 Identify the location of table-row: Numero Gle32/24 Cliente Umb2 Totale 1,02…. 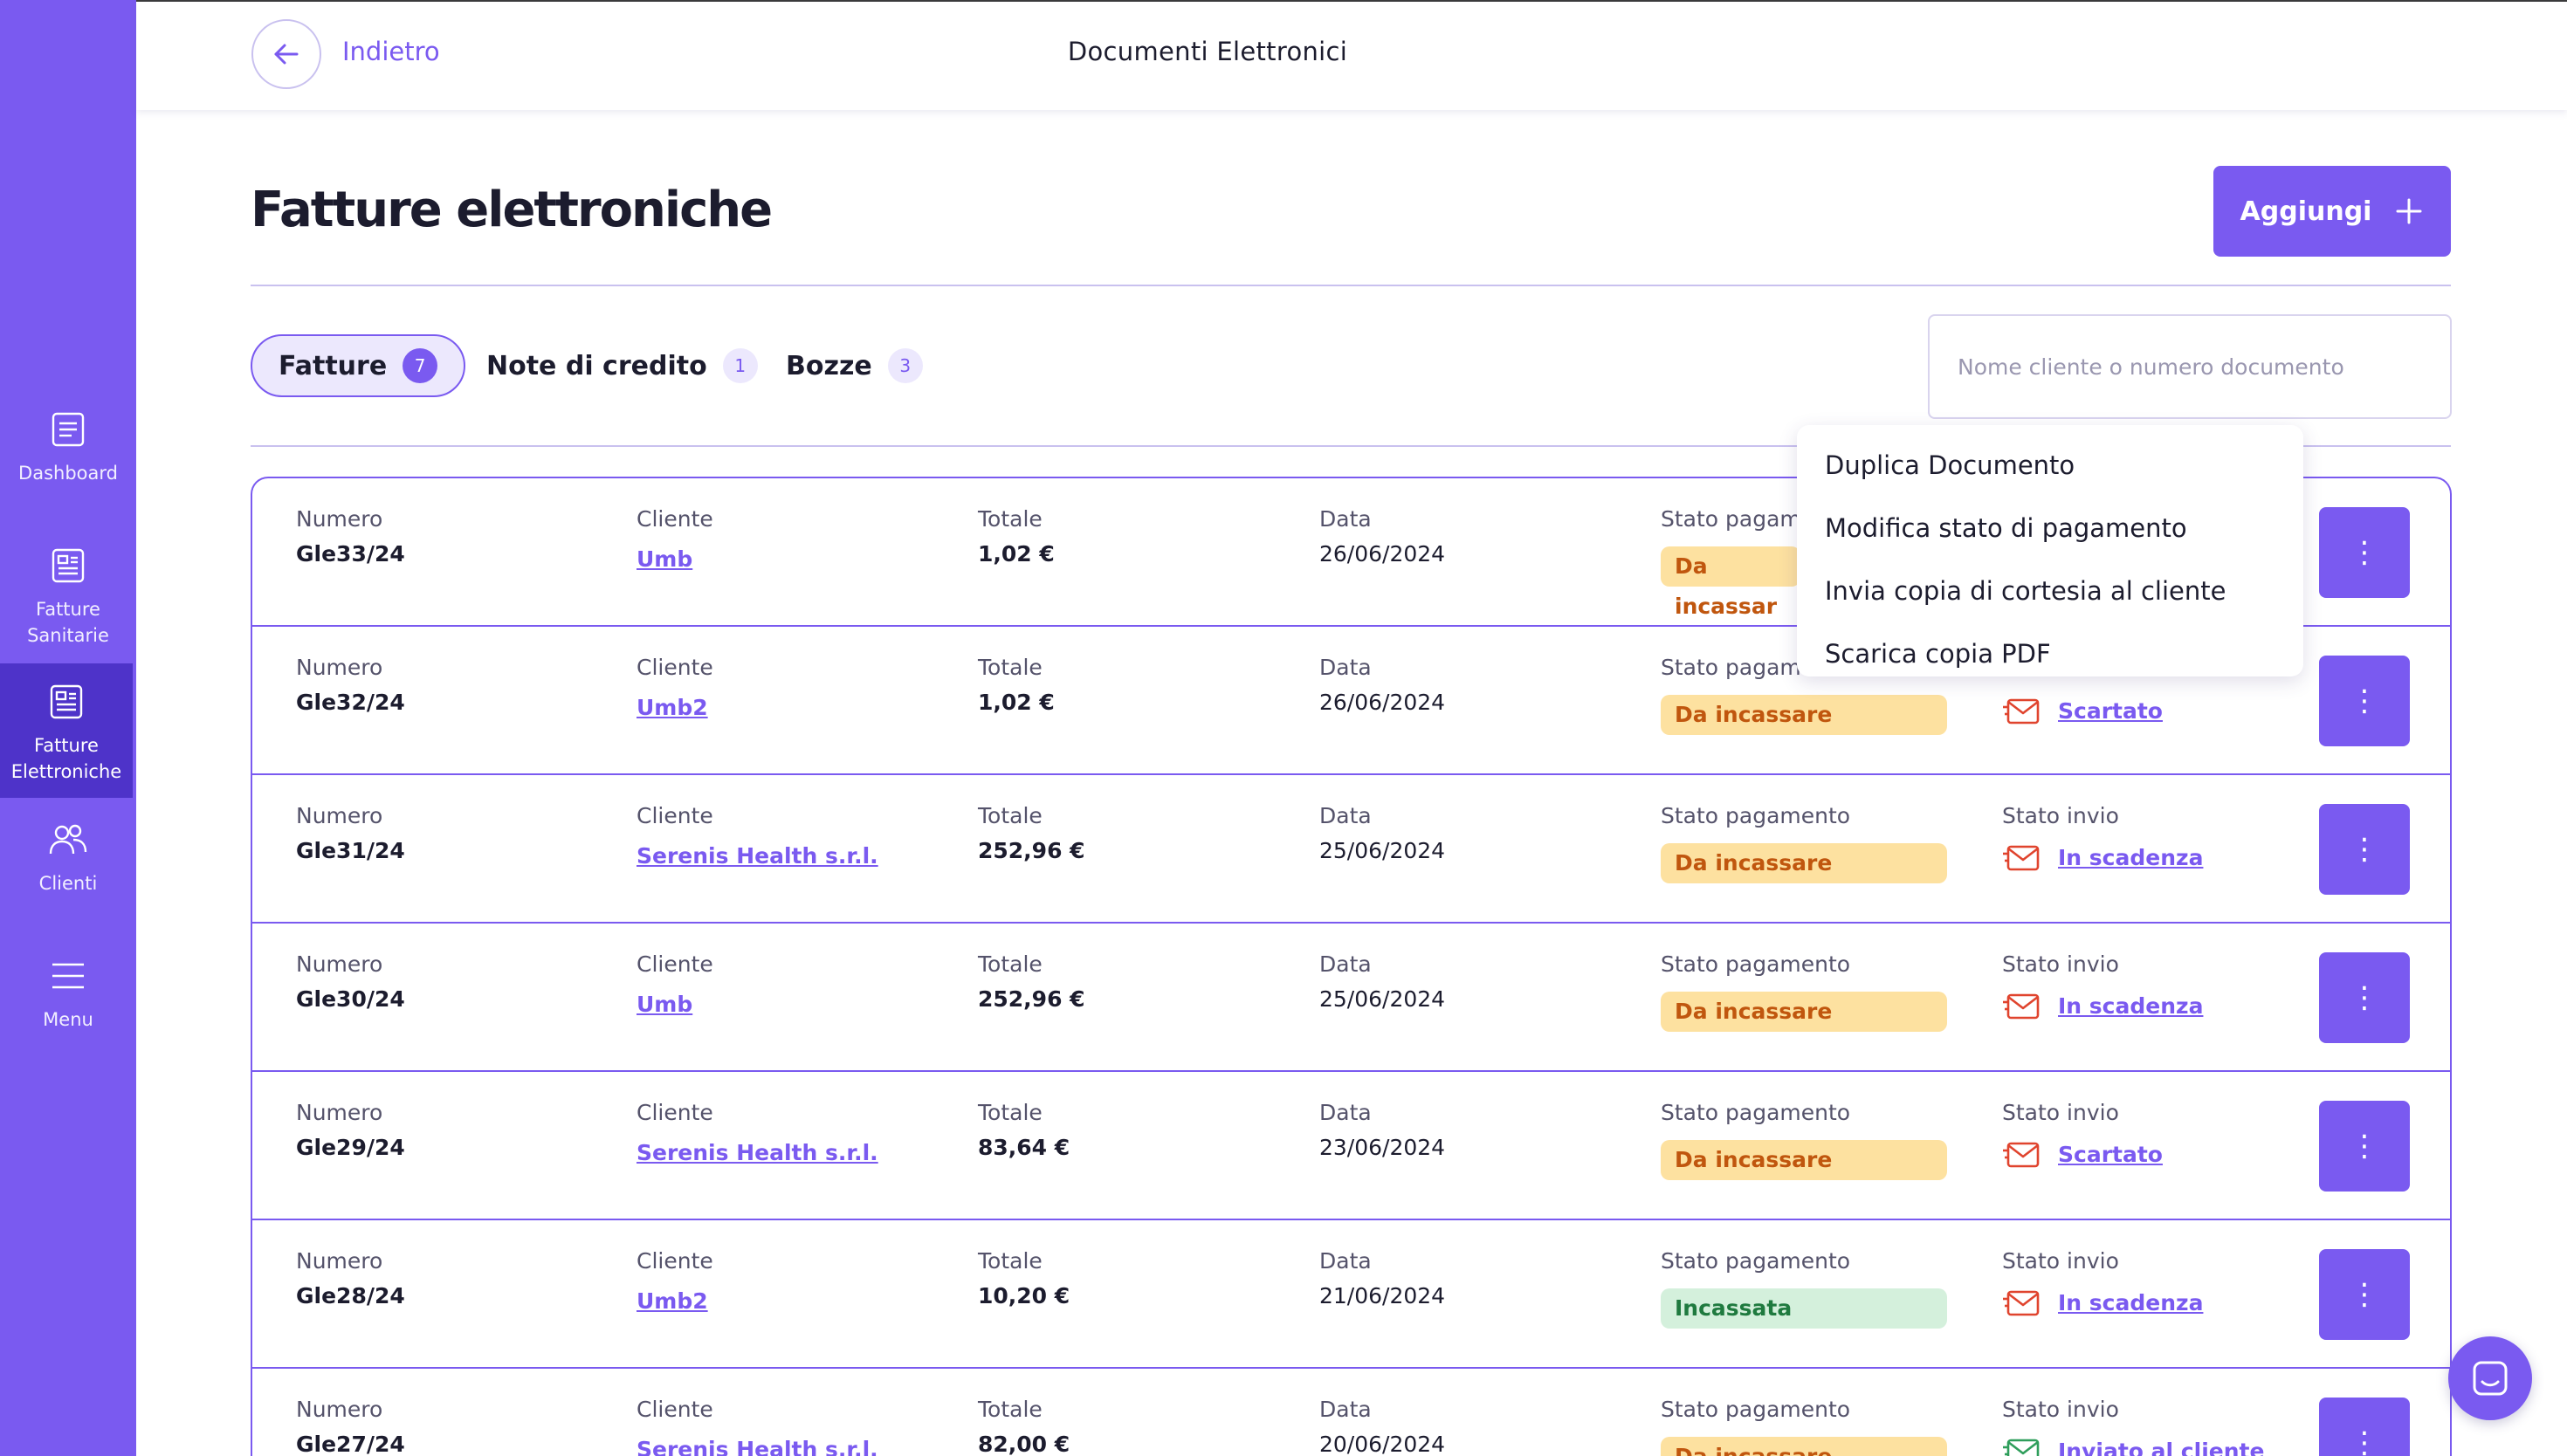
(1351, 701).